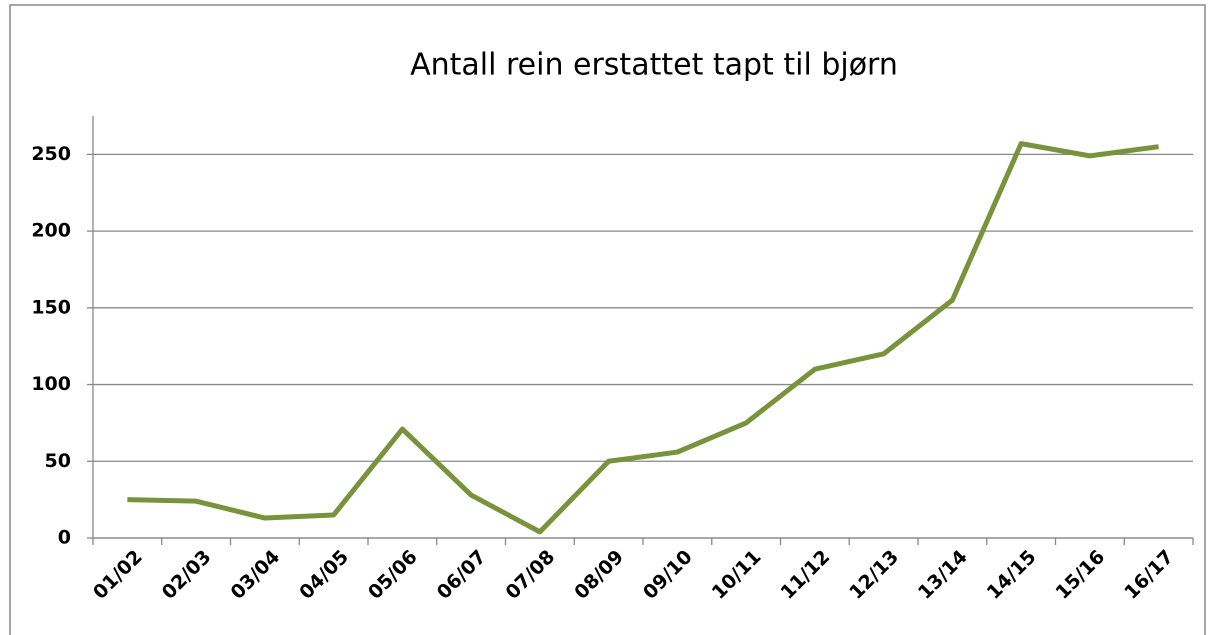  I want to click on chart-title: Antall rein erstattet tapt til bjørn, so click(654, 65).